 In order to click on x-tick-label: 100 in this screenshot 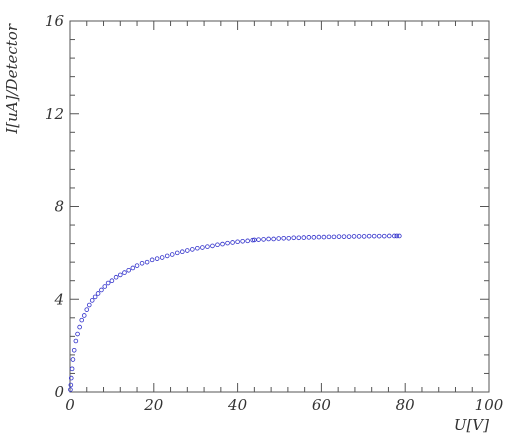, I will do `click(489, 405)`.